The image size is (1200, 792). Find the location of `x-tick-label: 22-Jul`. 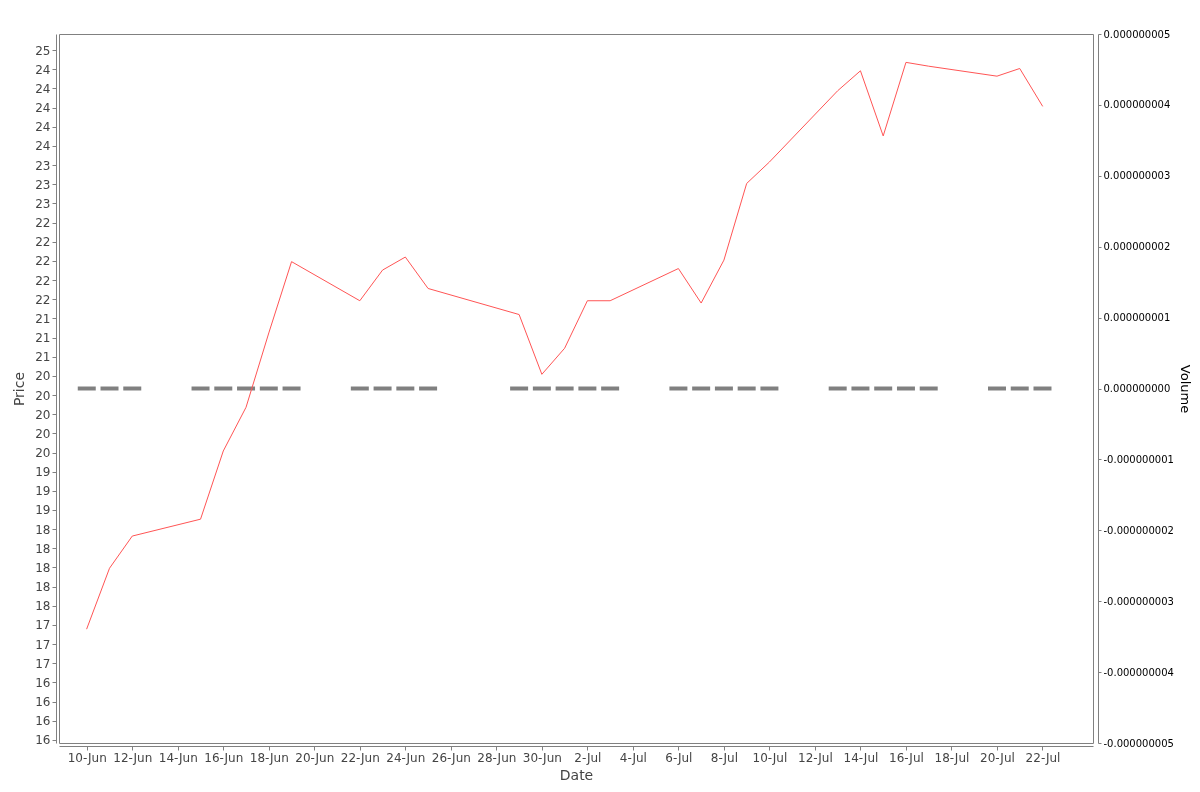

x-tick-label: 22-Jul is located at coordinates (1043, 757).